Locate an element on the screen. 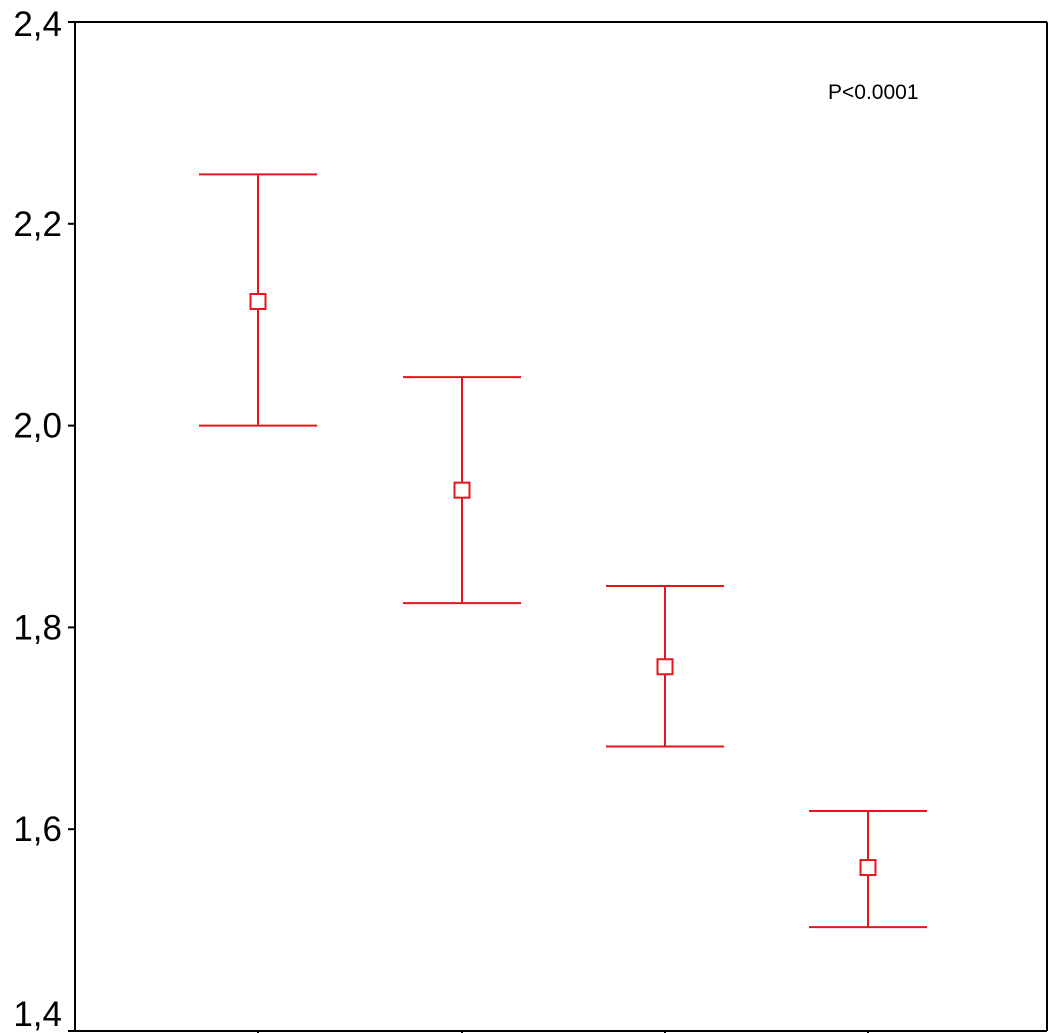 Image resolution: width=1049 pixels, height=1033 pixels. y-tick-label: 1,8 is located at coordinates (37, 627).